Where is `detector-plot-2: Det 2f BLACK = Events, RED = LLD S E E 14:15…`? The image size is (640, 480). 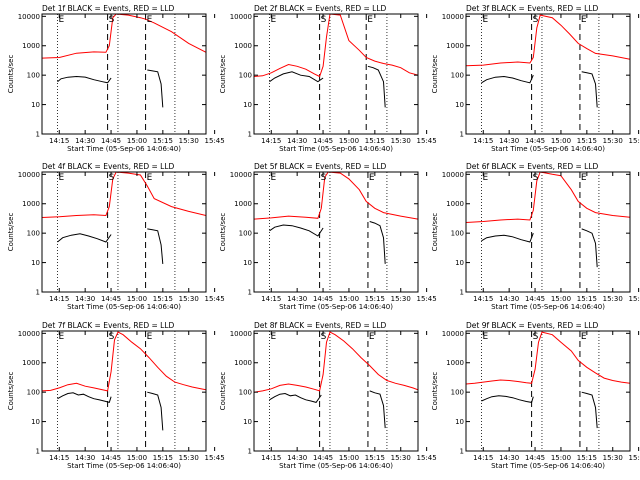 detector-plot-2: Det 2f BLACK = Events, RED = LLD S E E 14:15… is located at coordinates (328, 78).